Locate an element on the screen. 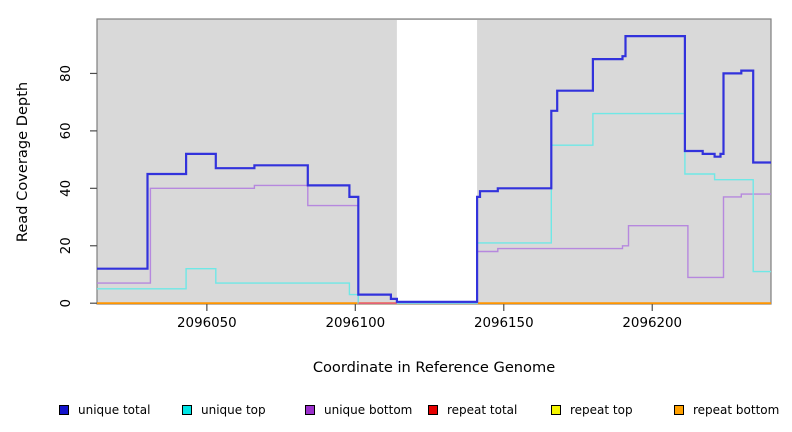 This screenshot has height=432, width=792. legend-swatch-unique-total is located at coordinates (64, 410).